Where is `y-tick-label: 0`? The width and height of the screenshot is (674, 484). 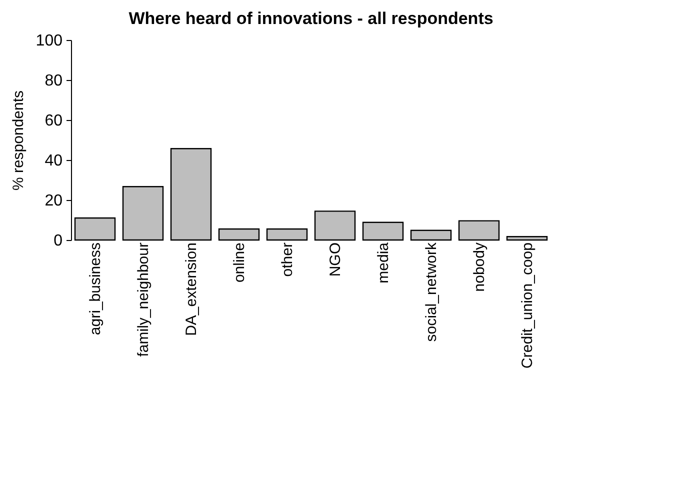
y-tick-label: 0 is located at coordinates (58, 241).